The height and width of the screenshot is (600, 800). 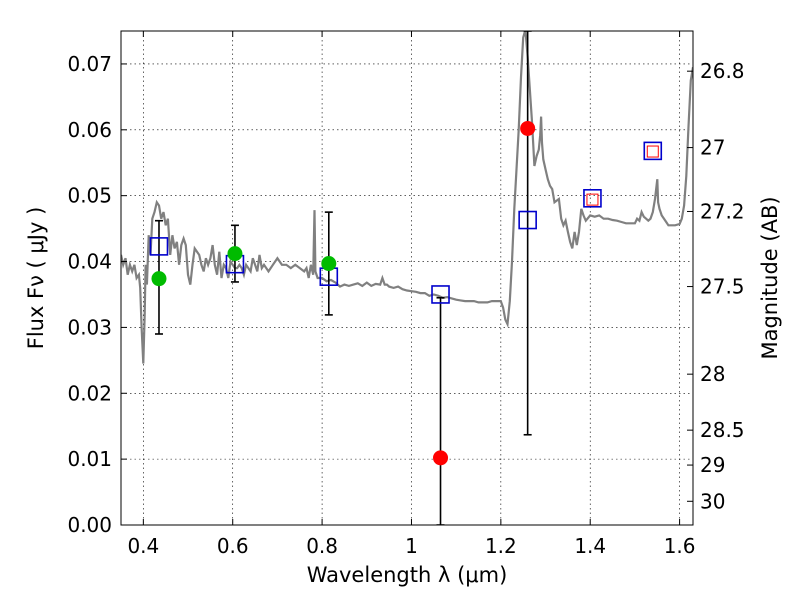 I want to click on y-tick-label: 0.07, so click(x=89, y=64).